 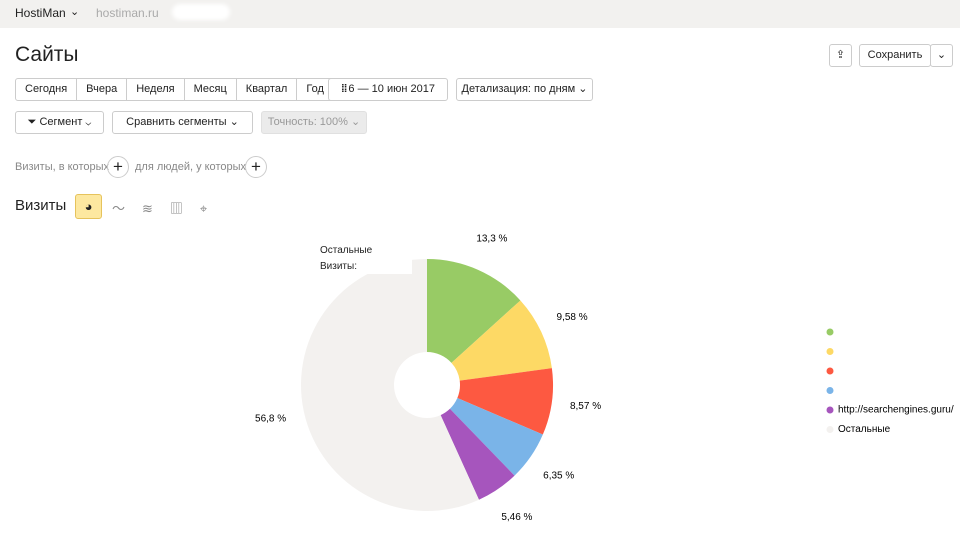 What do you see at coordinates (211, 89) in the screenshot?
I see `period-button: Месяц` at bounding box center [211, 89].